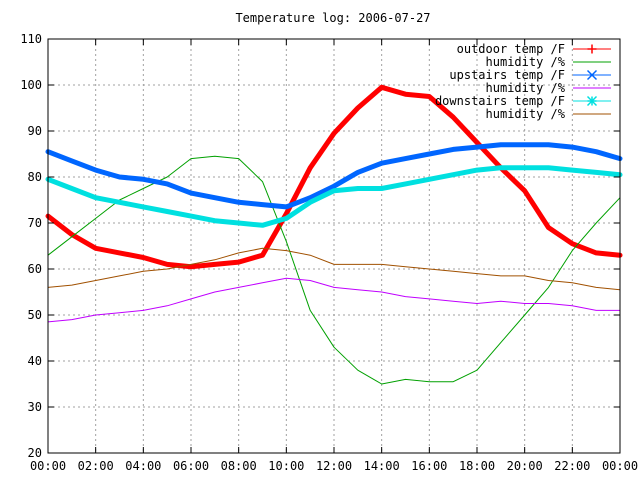 The image size is (640, 480). Describe the element at coordinates (507, 75) in the screenshot. I see `legend-label: upstairs temp /F` at that location.